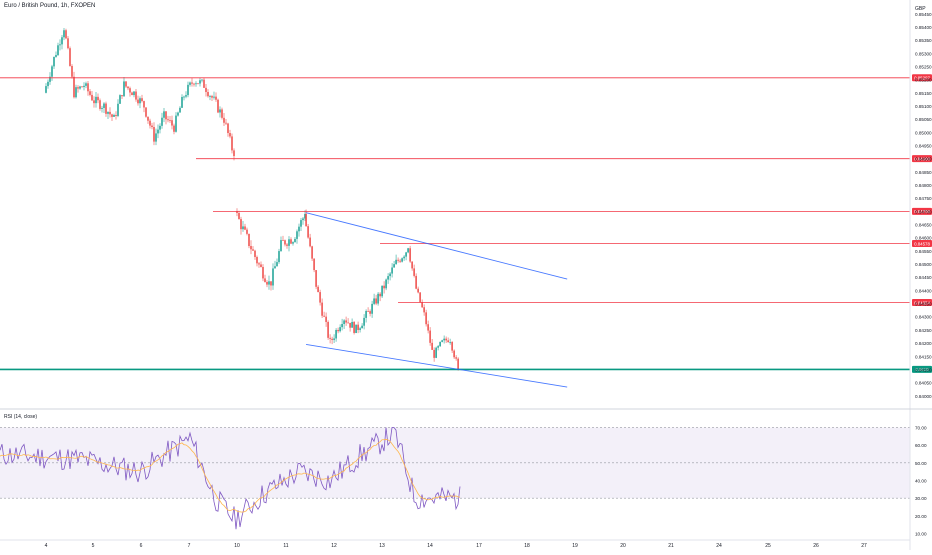 Image resolution: width=932 pixels, height=555 pixels. Describe the element at coordinates (768, 546) in the screenshot. I see `time-tick-label: 25` at that location.